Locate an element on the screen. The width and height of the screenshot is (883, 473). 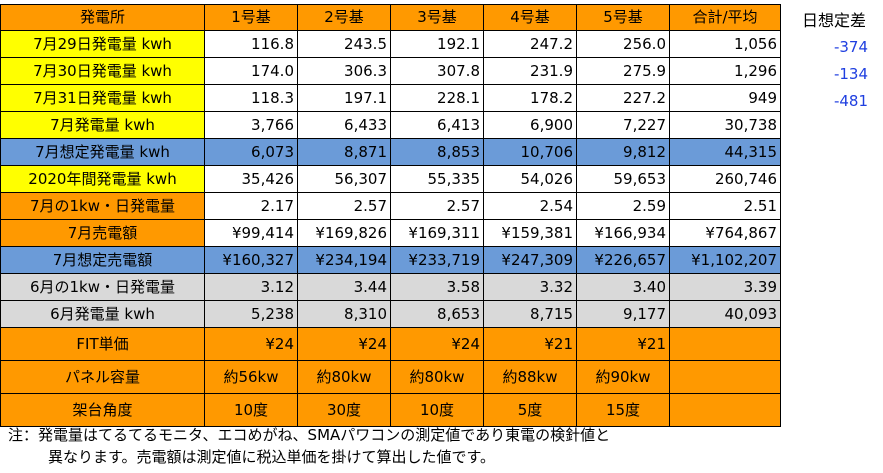
row-label: 7月31日発電量 kwh is located at coordinates (102, 98).